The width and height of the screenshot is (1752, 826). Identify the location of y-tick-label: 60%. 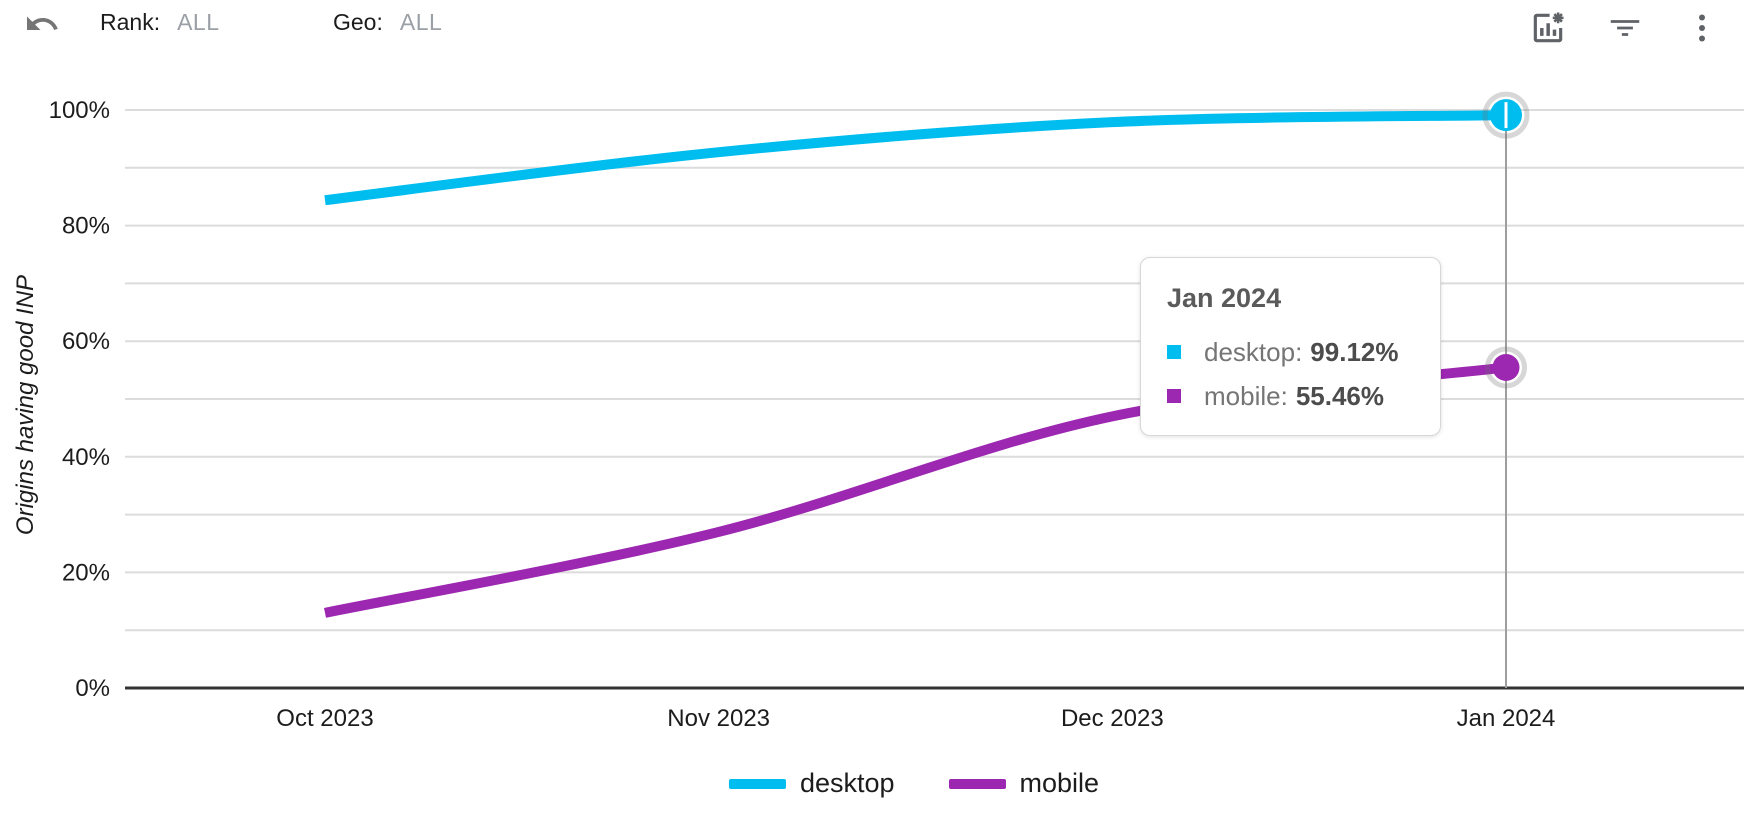
(86, 341).